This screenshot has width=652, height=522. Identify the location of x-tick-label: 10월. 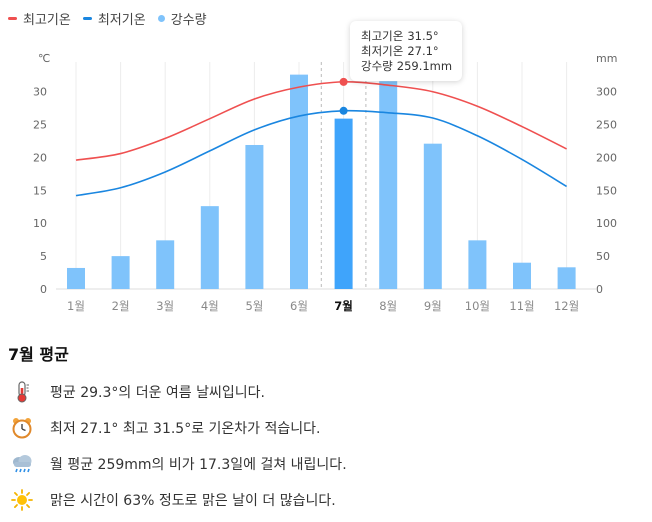
(477, 306).